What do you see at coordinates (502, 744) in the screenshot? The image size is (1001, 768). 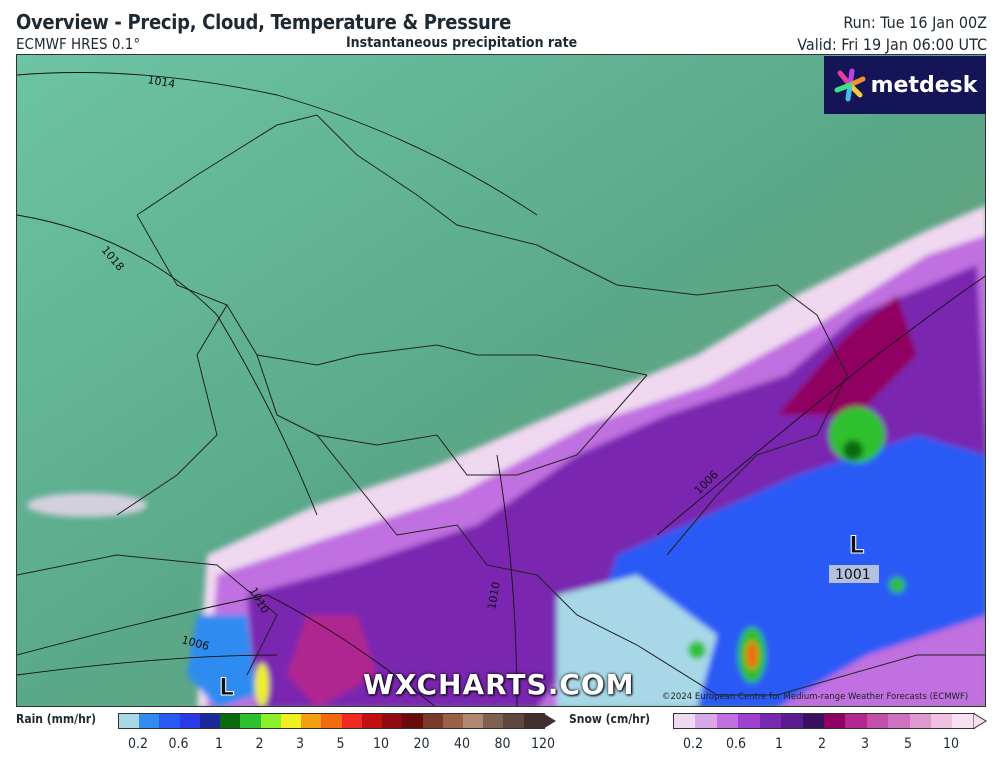 I see `legend-tick: 80` at bounding box center [502, 744].